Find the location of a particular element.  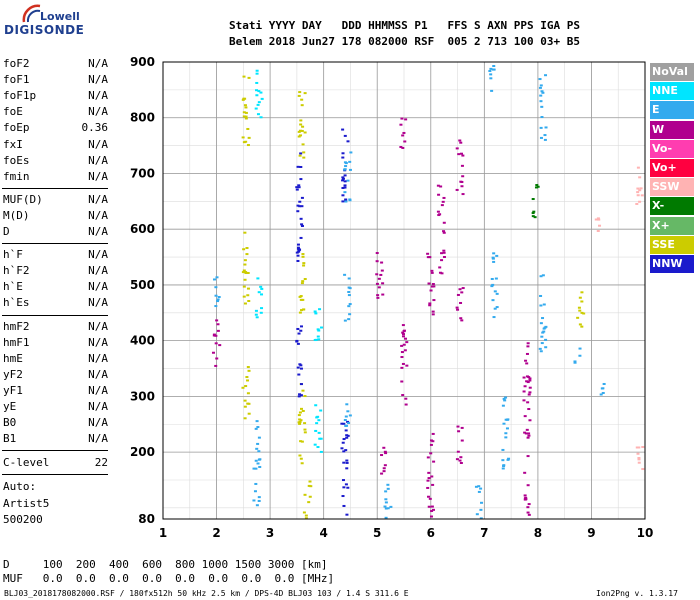

x-tick-label: 4 is located at coordinates (323, 533).